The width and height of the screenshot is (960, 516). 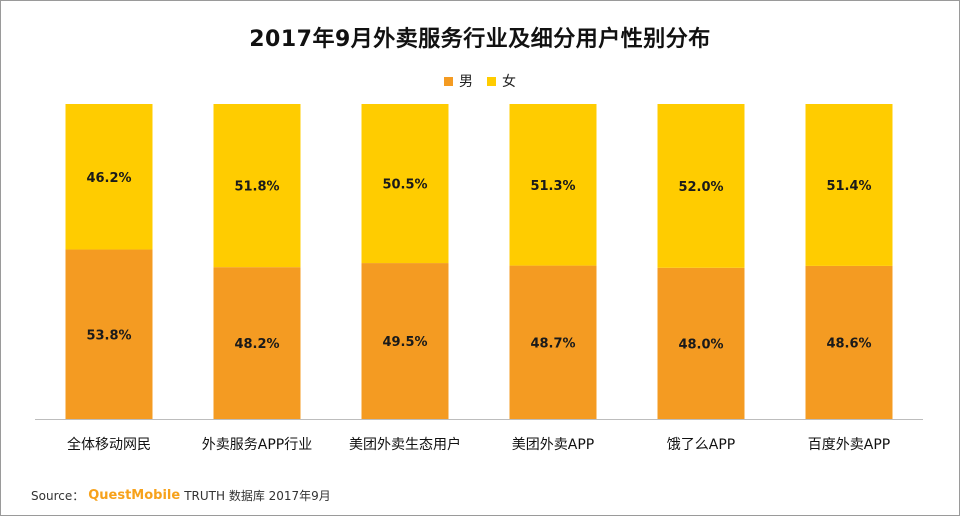 What do you see at coordinates (491, 81) in the screenshot?
I see `legend-swatch-female` at bounding box center [491, 81].